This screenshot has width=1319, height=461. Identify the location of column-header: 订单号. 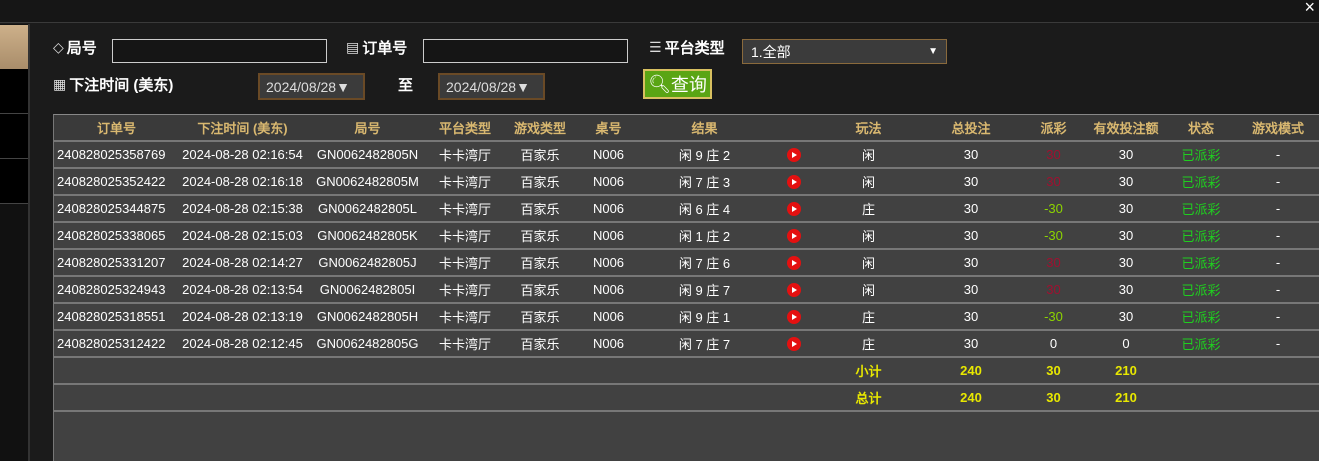
(116, 128).